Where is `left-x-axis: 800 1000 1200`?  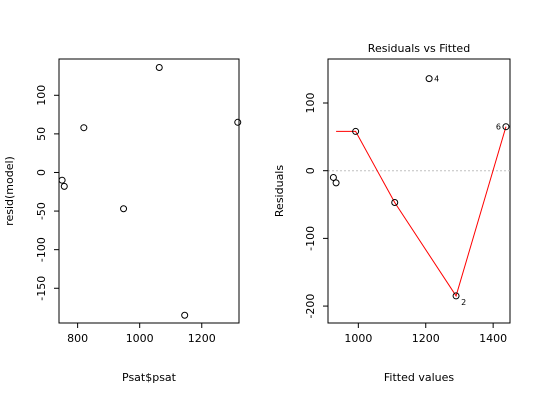 left-x-axis: 800 1000 1200 is located at coordinates (141, 333).